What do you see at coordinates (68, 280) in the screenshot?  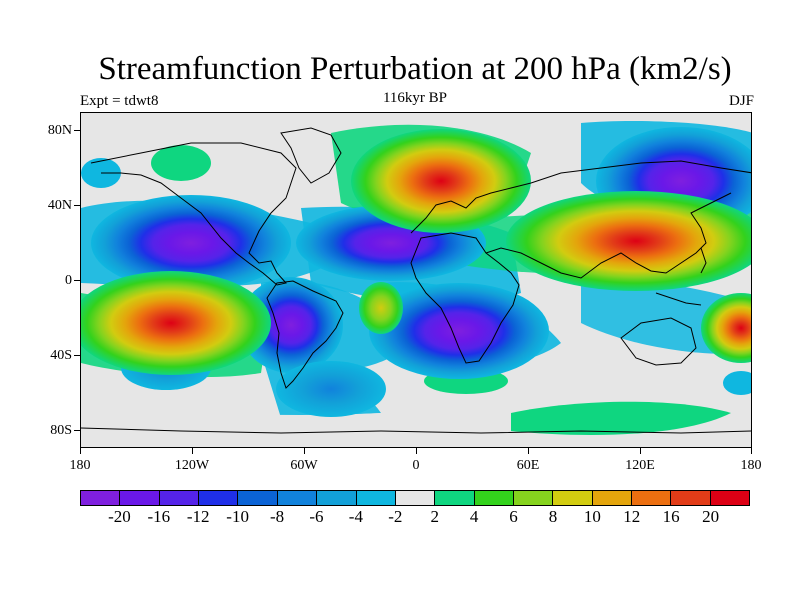 I see `lat-label-0: 0` at bounding box center [68, 280].